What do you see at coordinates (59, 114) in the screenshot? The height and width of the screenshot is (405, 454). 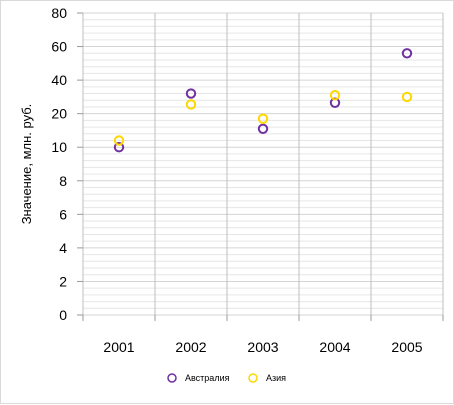 I see `y-tick-label: 20` at bounding box center [59, 114].